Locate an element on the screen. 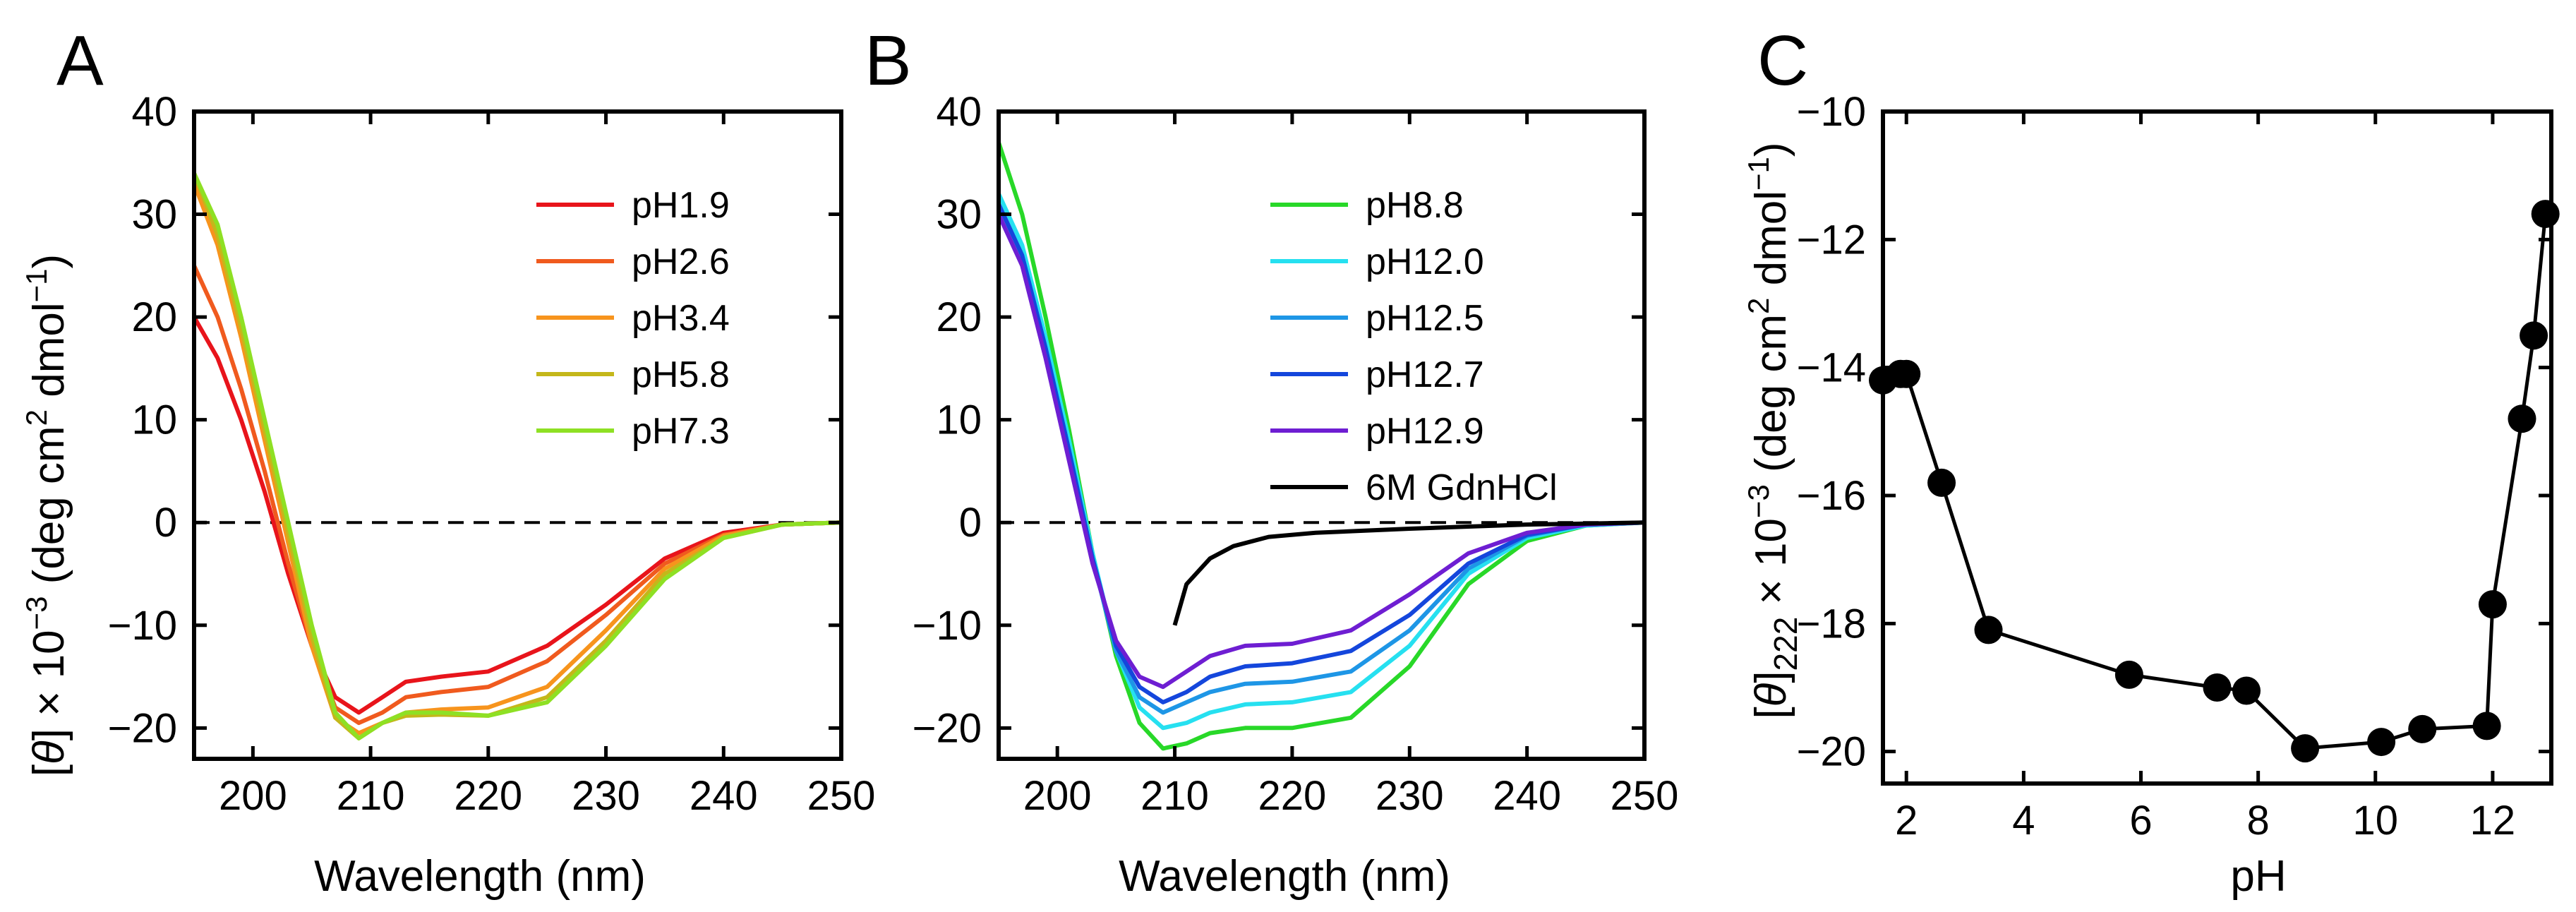 This screenshot has width=2576, height=912. y-tick-label: −14 is located at coordinates (1831, 368).